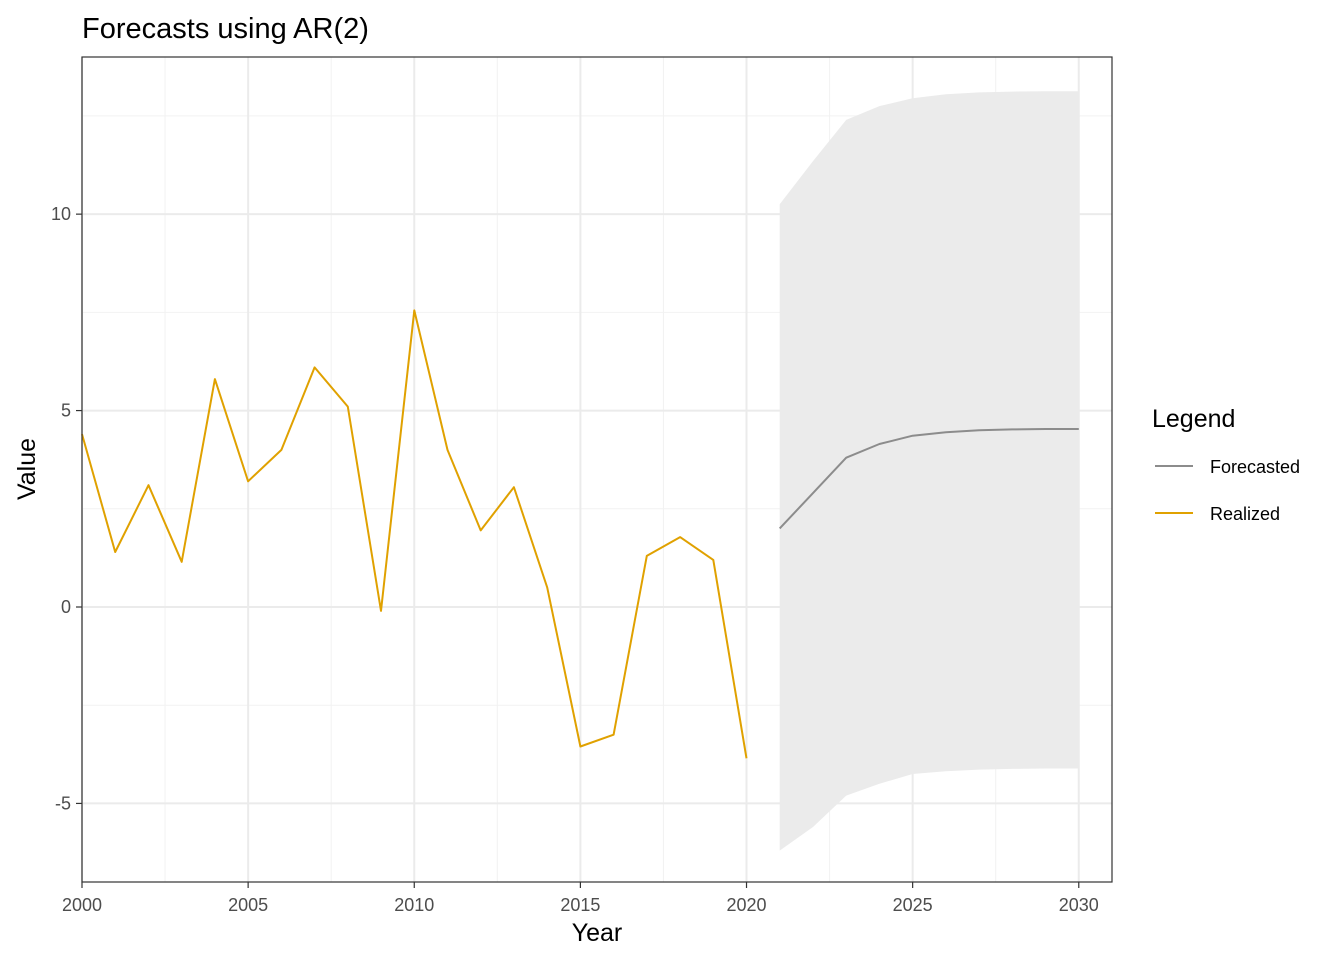  What do you see at coordinates (1255, 467) in the screenshot?
I see `forecasted-legend-label: Forecasted` at bounding box center [1255, 467].